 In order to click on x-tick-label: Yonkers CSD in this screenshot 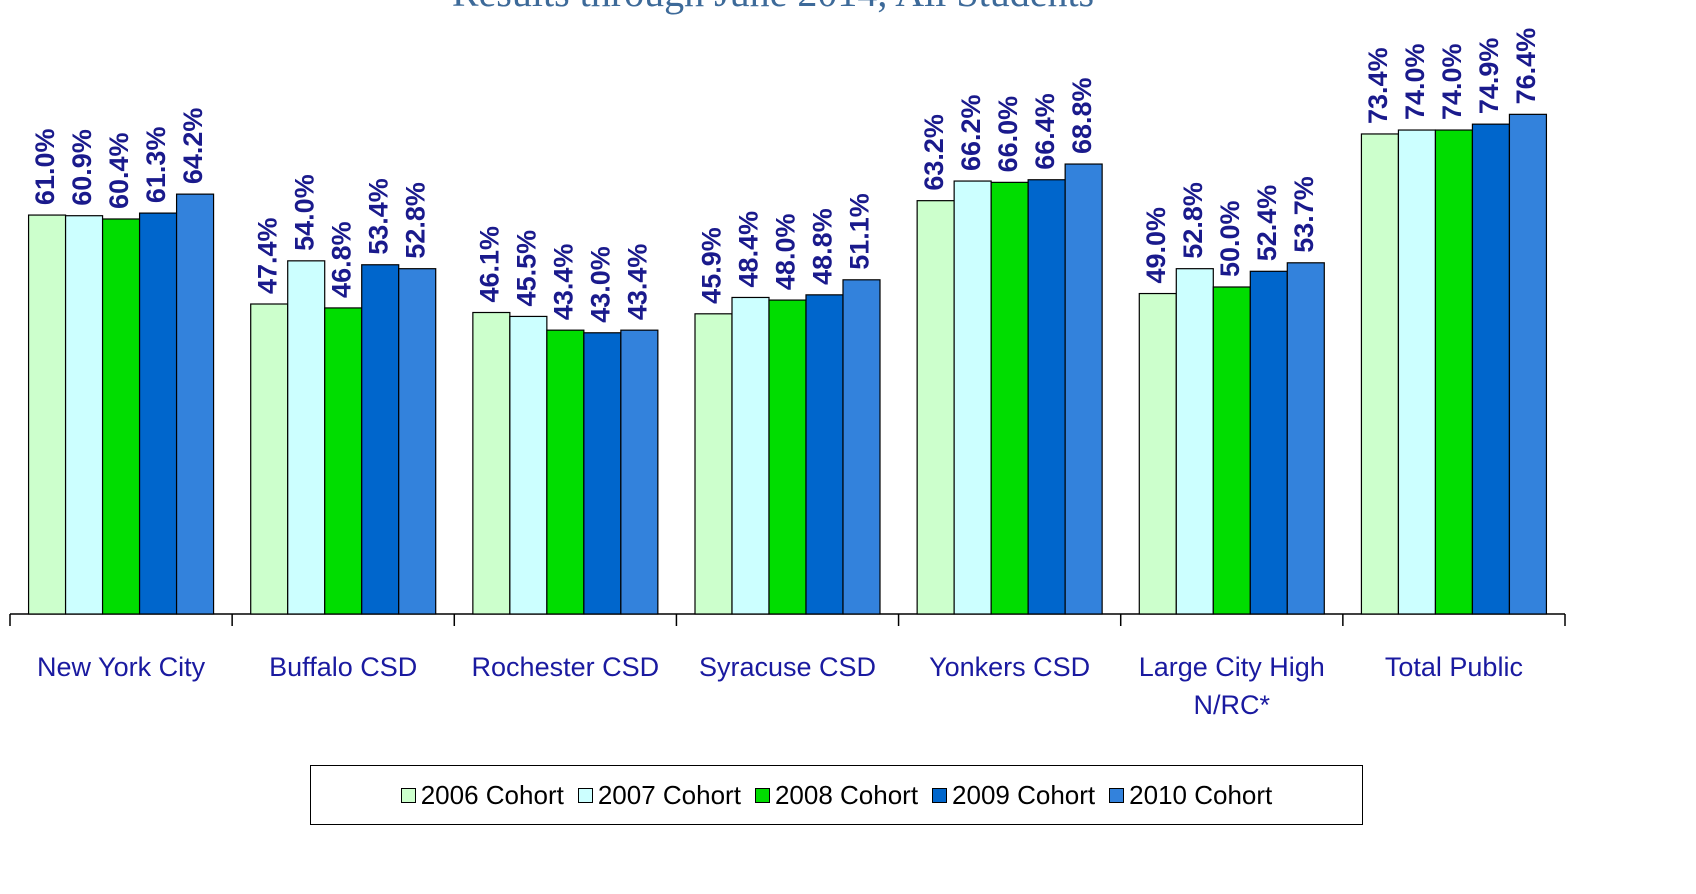, I will do `click(1010, 667)`.